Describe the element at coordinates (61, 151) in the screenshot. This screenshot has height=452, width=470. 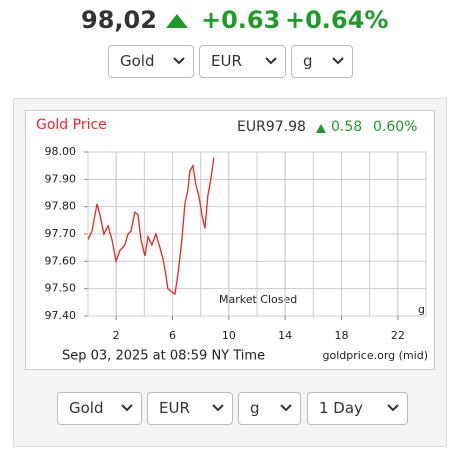
I see `y-tick-label: 98.00` at that location.